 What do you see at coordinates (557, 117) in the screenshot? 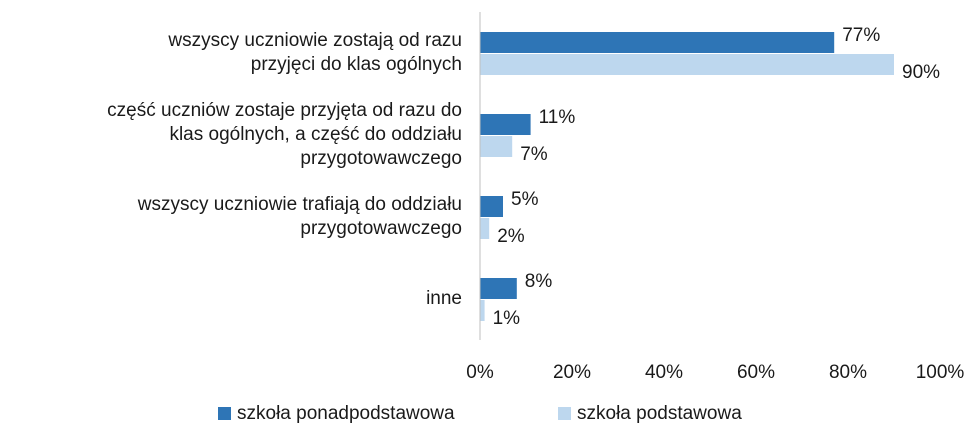
I see `value-label: 11%` at bounding box center [557, 117].